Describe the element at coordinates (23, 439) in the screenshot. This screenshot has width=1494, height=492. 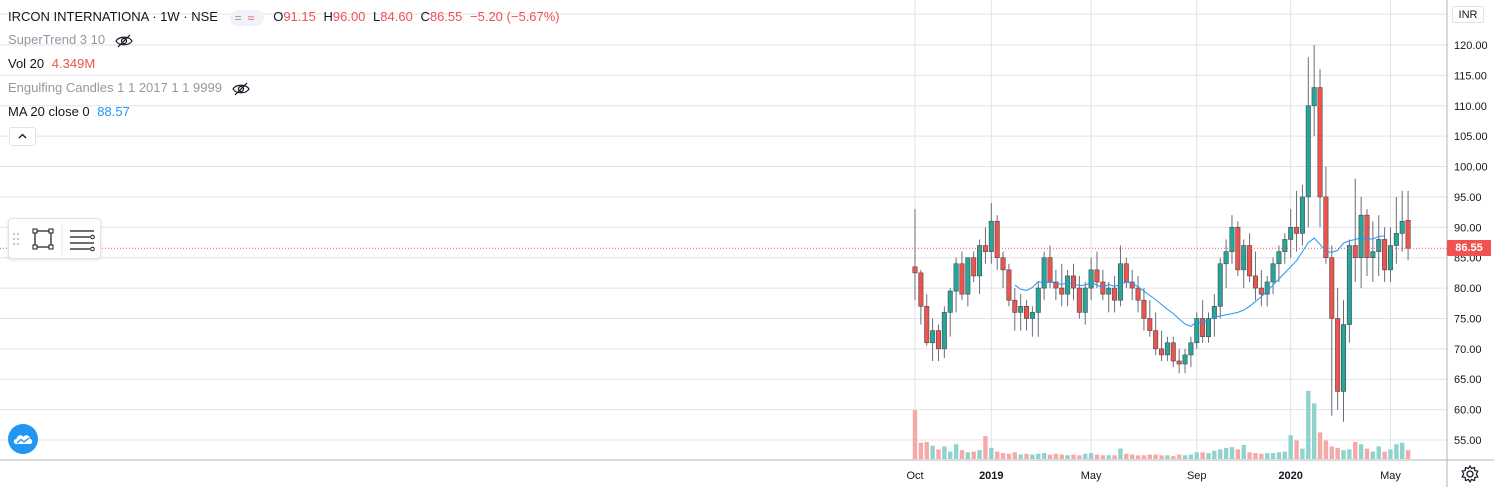
I see `tradingview-logo` at that location.